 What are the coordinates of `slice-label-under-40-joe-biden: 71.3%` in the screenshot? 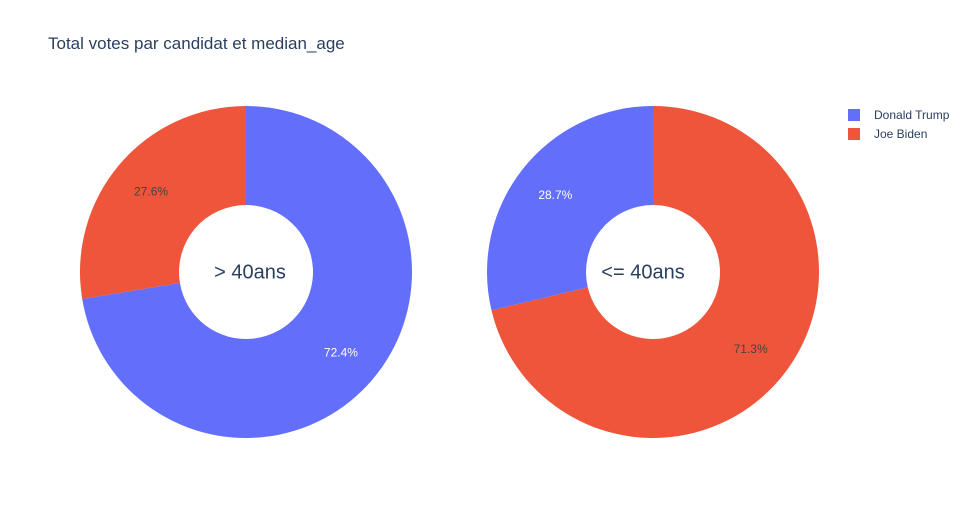 It's located at (751, 349).